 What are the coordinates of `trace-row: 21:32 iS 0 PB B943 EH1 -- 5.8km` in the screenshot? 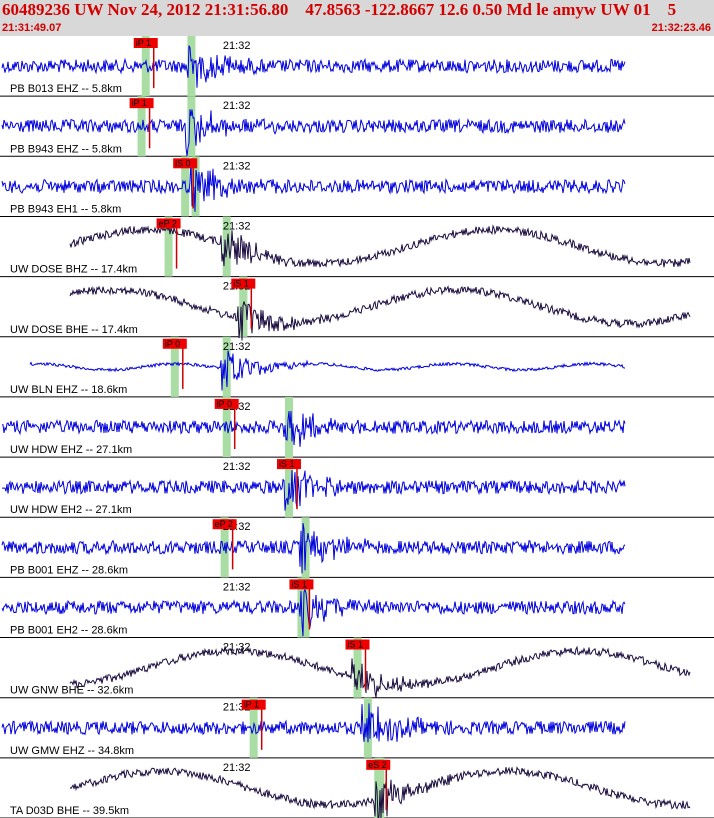 It's located at (357, 186).